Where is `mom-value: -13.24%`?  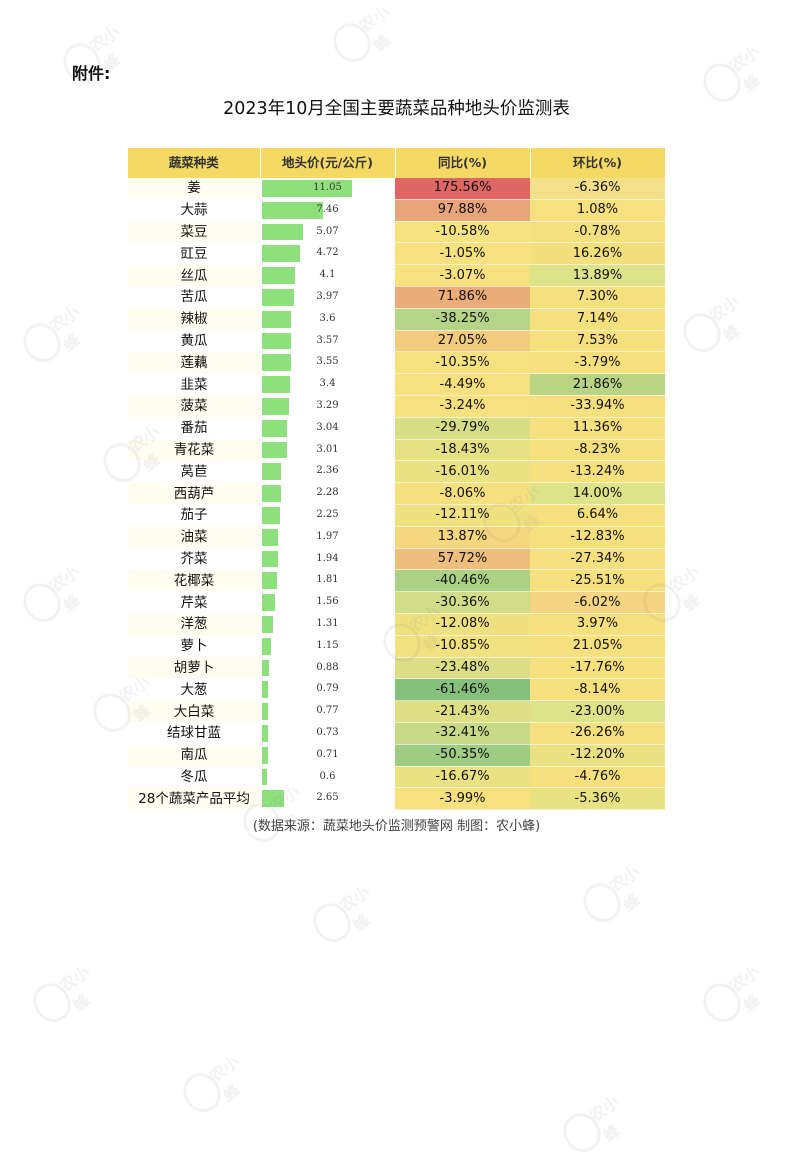
mom-value: -13.24% is located at coordinates (597, 472).